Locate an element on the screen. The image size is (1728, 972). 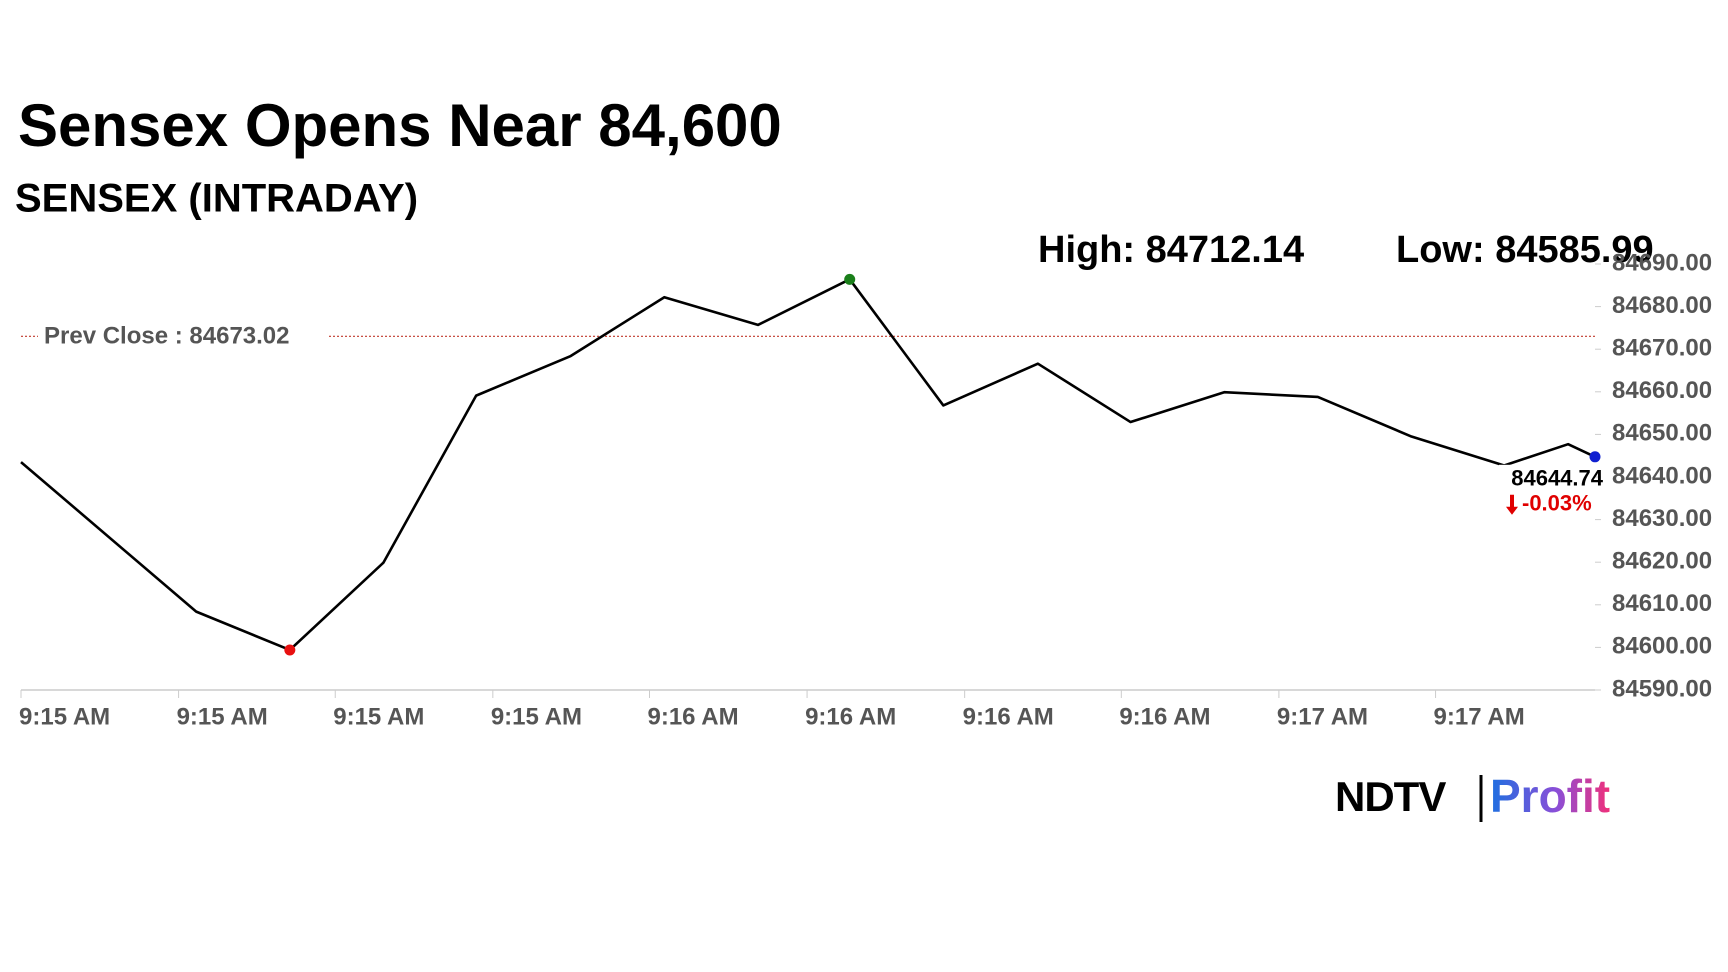
y-tick-label: 84670.00 is located at coordinates (1662, 348).